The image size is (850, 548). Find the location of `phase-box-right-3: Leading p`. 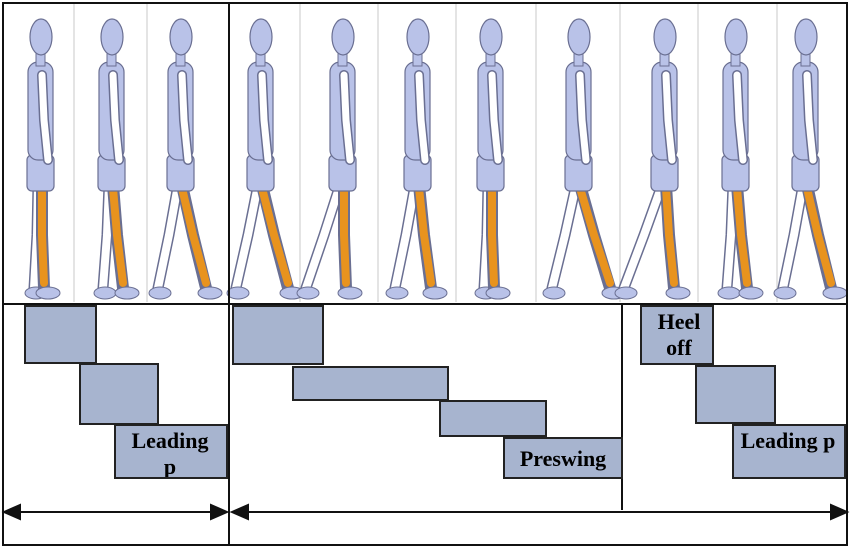

phase-box-right-3: Leading p is located at coordinates (789, 451).